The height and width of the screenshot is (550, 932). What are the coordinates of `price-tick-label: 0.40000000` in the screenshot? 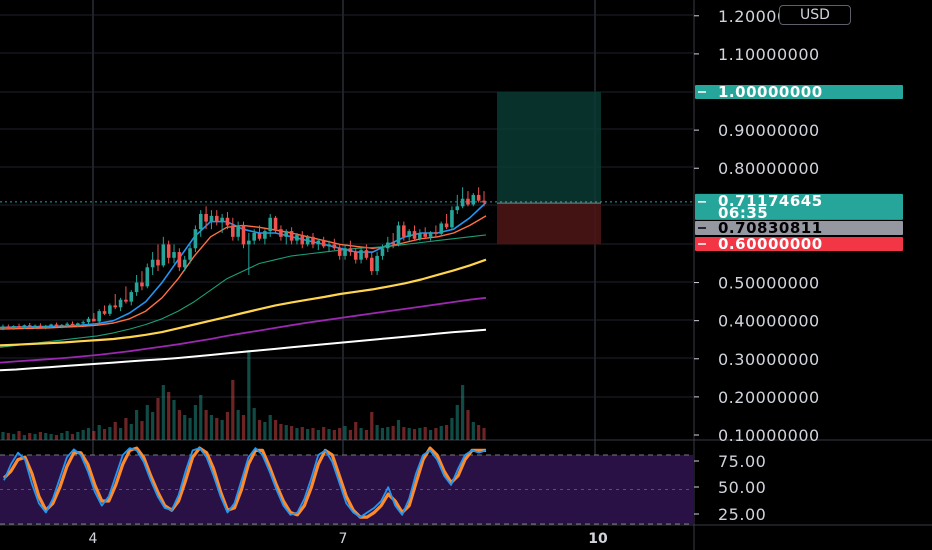 It's located at (769, 321).